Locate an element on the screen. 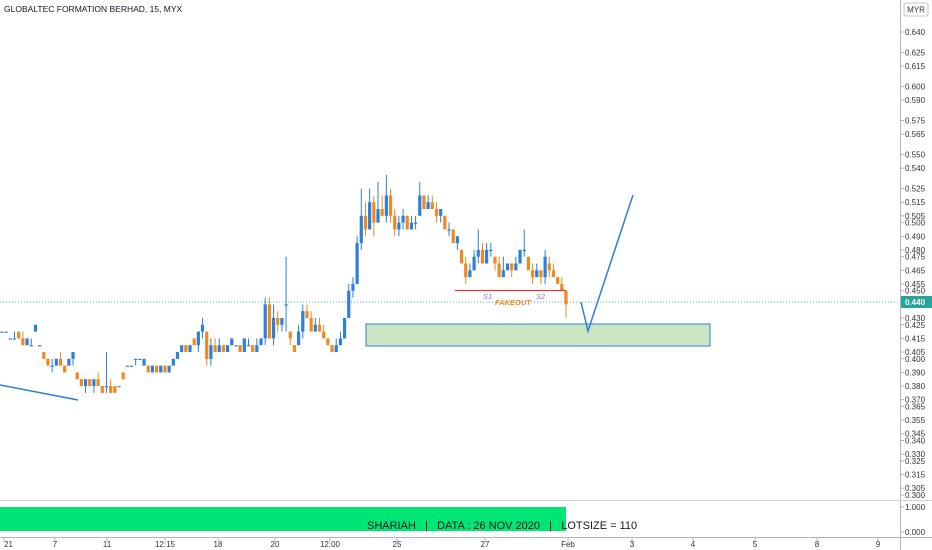 The width and height of the screenshot is (932, 550). price-tick-label: 0.465 is located at coordinates (915, 270).